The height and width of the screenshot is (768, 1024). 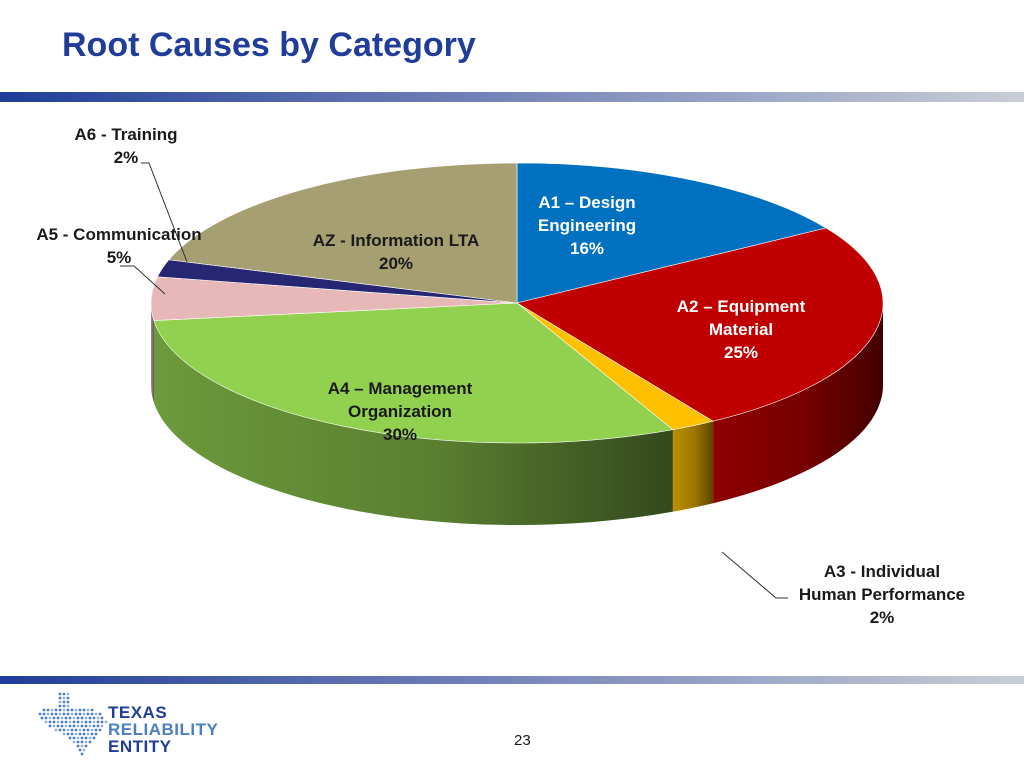 I want to click on page-number: 23, so click(x=522, y=740).